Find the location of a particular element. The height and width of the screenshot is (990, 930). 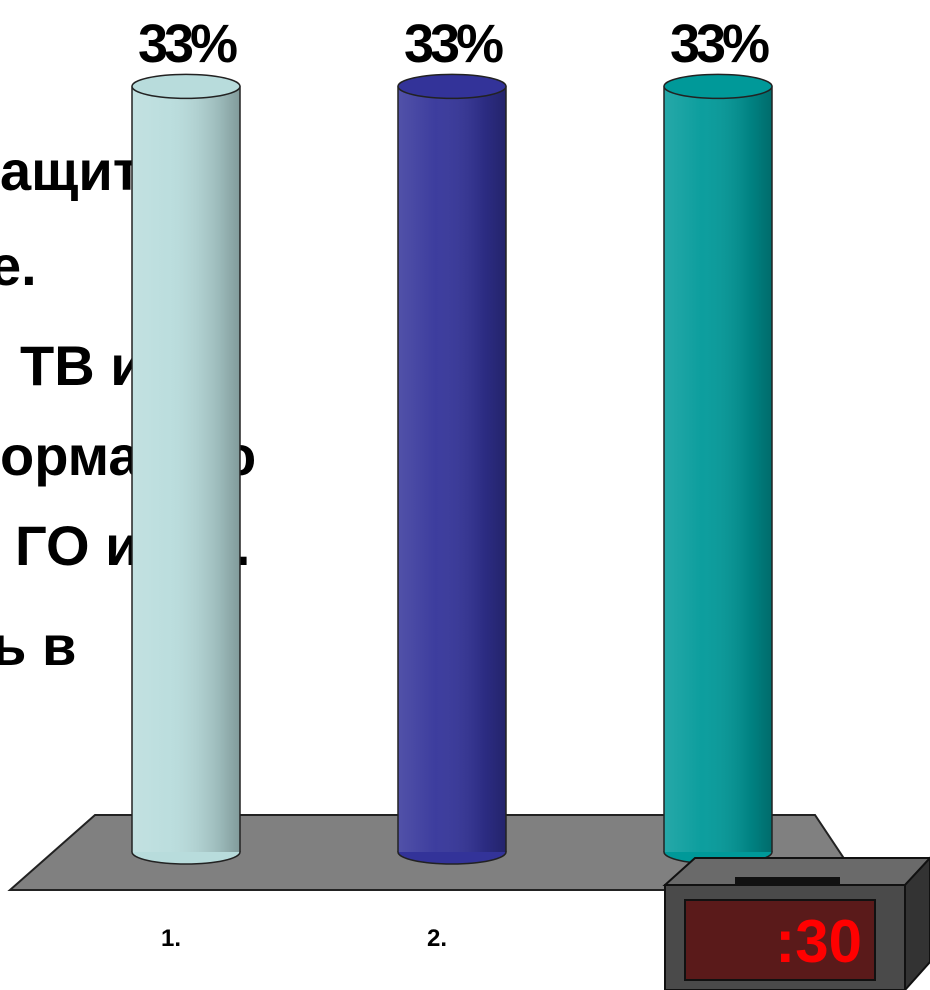

timer-button is located at coordinates (787, 880).